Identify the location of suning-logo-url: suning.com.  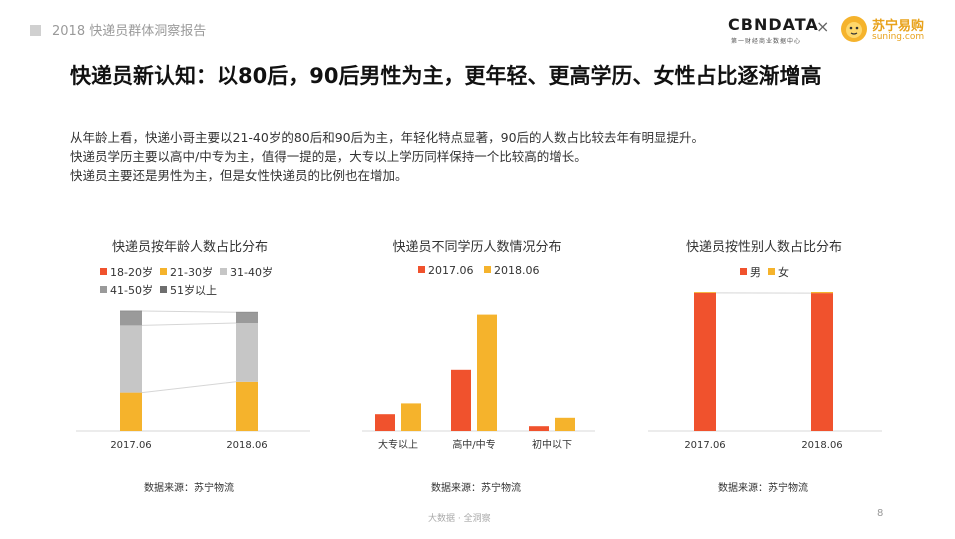
(898, 37).